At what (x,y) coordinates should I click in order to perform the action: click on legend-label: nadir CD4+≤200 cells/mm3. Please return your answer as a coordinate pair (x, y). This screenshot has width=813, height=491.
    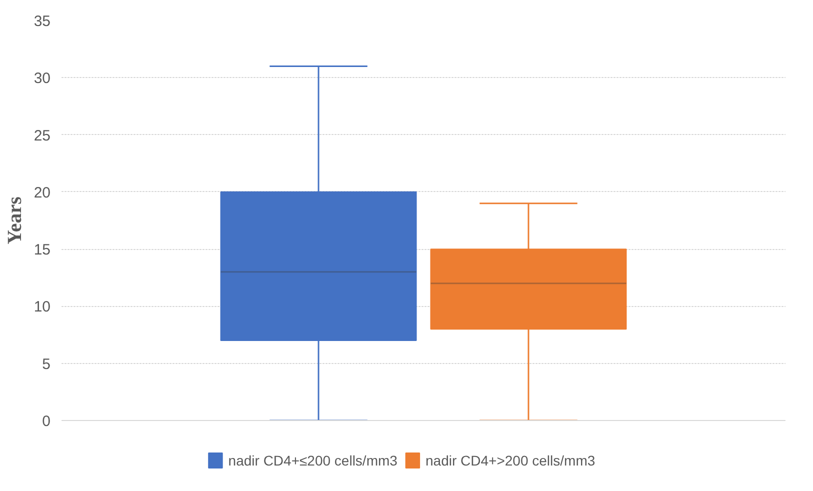
    Looking at the image, I should click on (313, 460).